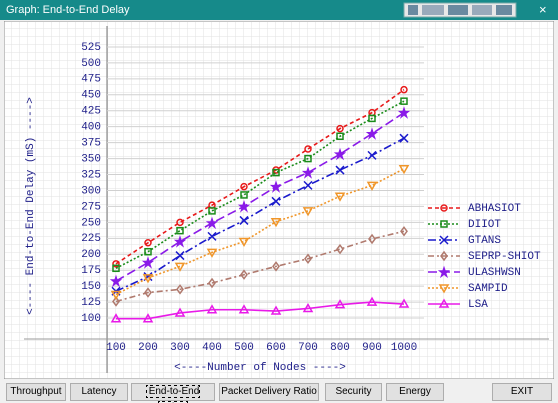  Describe the element at coordinates (91, 255) in the screenshot. I see `y-tick-label: 200` at that location.